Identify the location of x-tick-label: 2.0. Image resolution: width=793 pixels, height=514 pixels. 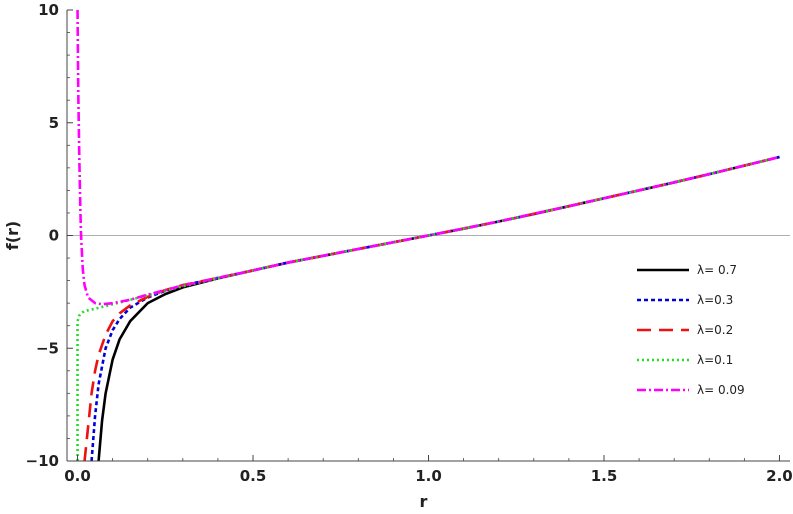
(779, 476).